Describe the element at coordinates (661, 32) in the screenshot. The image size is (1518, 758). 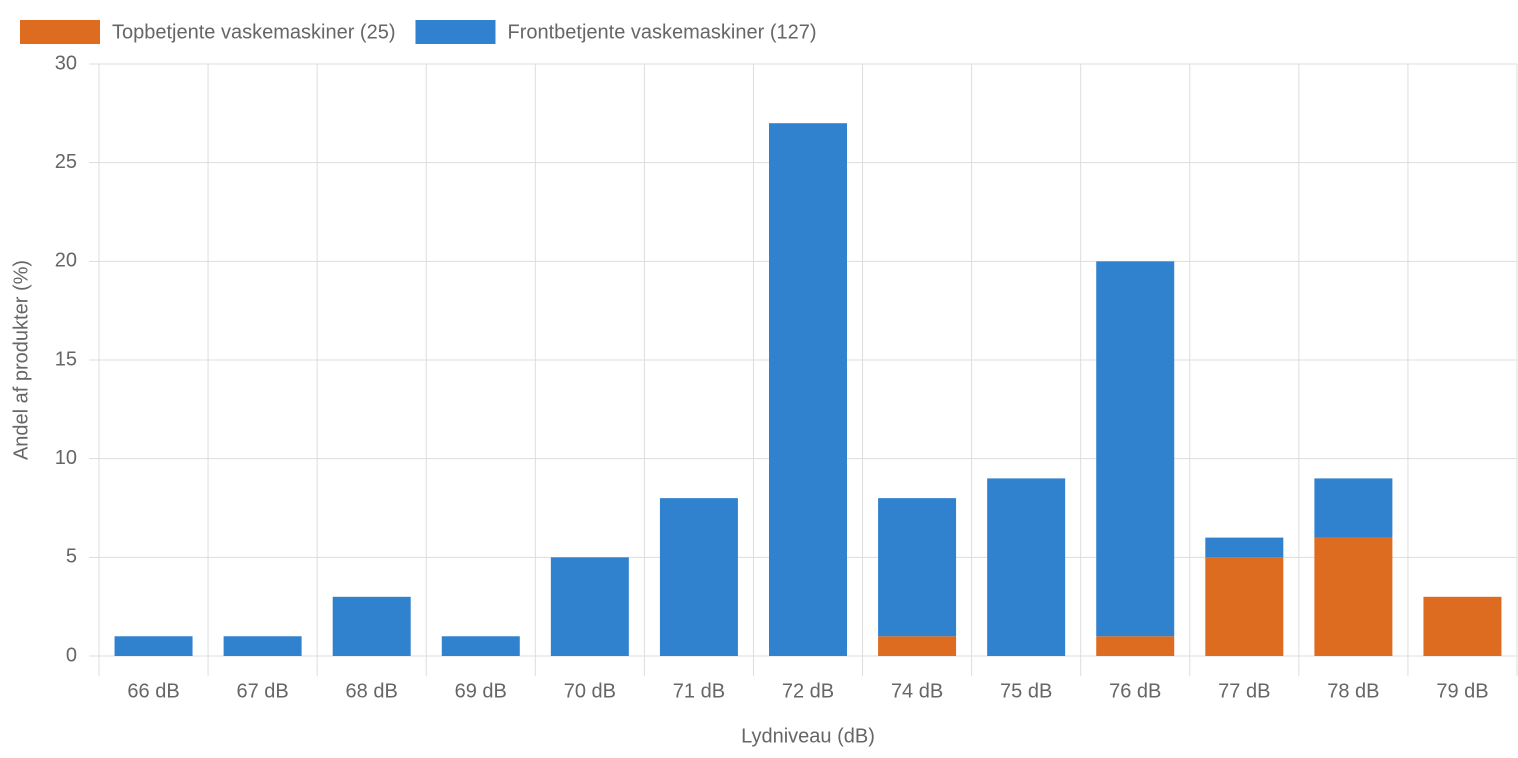
I see `legend-label: Frontbetjente vaskemaskiner (127)` at that location.